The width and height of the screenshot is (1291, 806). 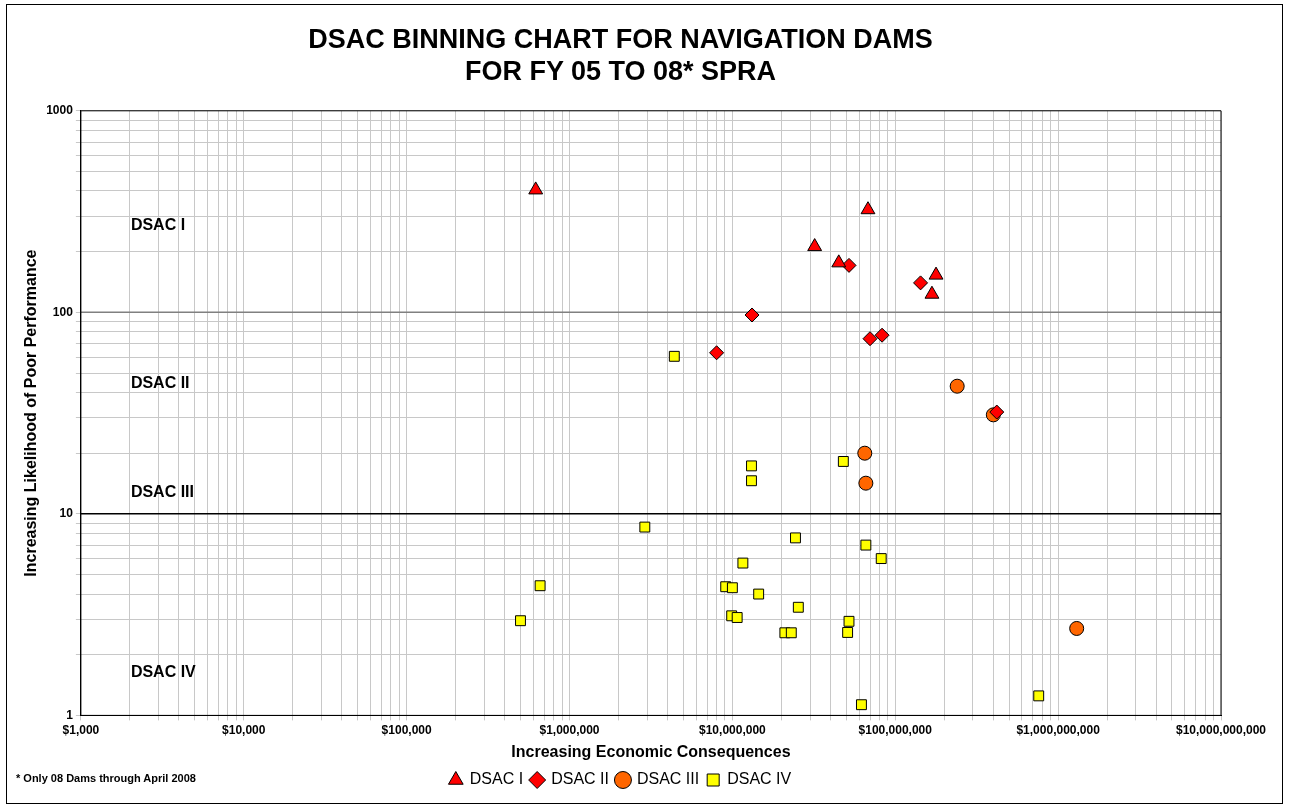 What do you see at coordinates (81, 729) in the screenshot?
I see `x-tick-label: $1,000` at bounding box center [81, 729].